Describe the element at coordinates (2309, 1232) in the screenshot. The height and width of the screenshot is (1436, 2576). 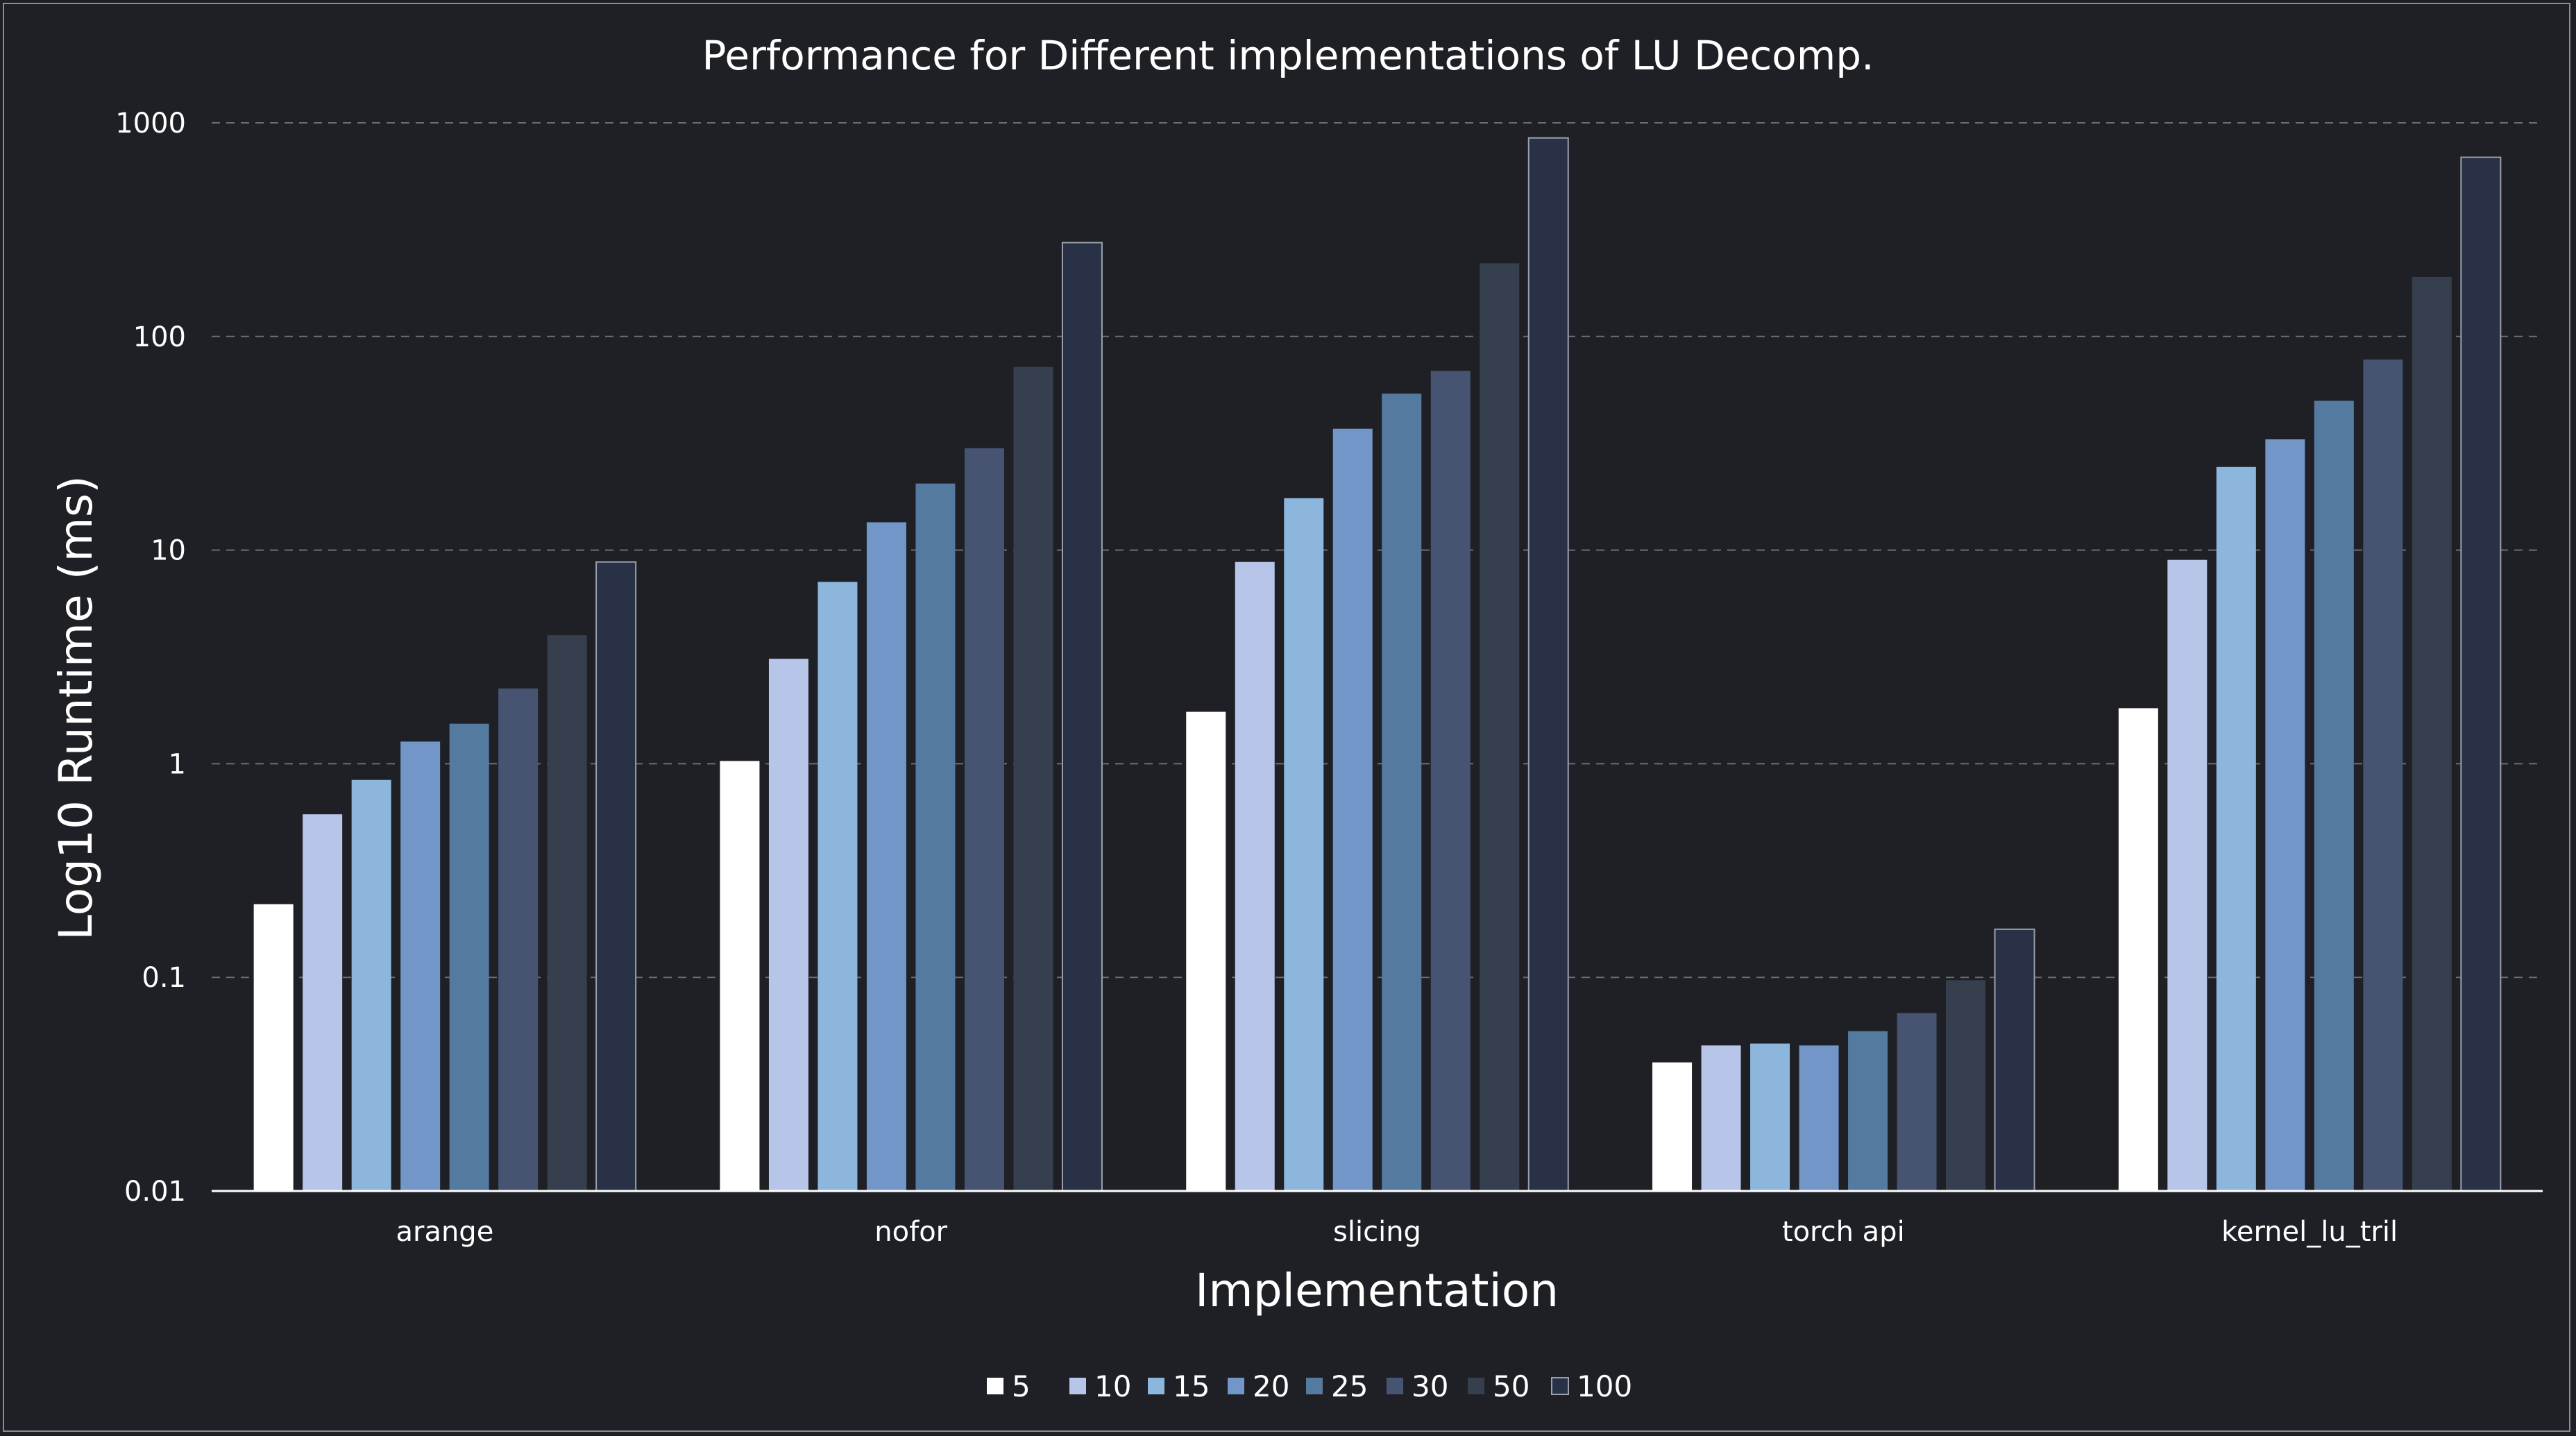
I see `x-tick-label: kernel_lu_tril` at that location.